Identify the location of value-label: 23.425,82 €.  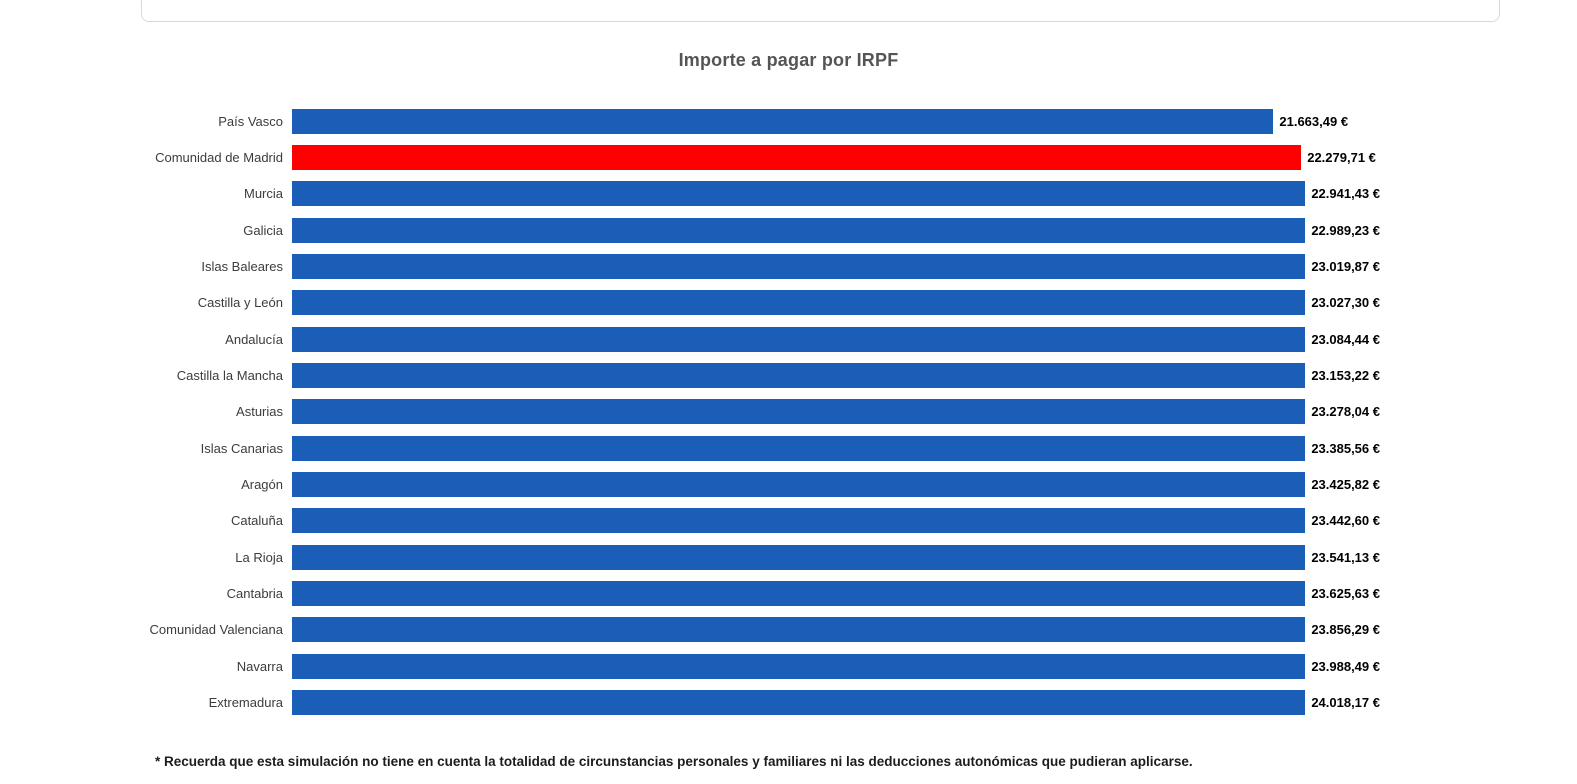
(1345, 484).